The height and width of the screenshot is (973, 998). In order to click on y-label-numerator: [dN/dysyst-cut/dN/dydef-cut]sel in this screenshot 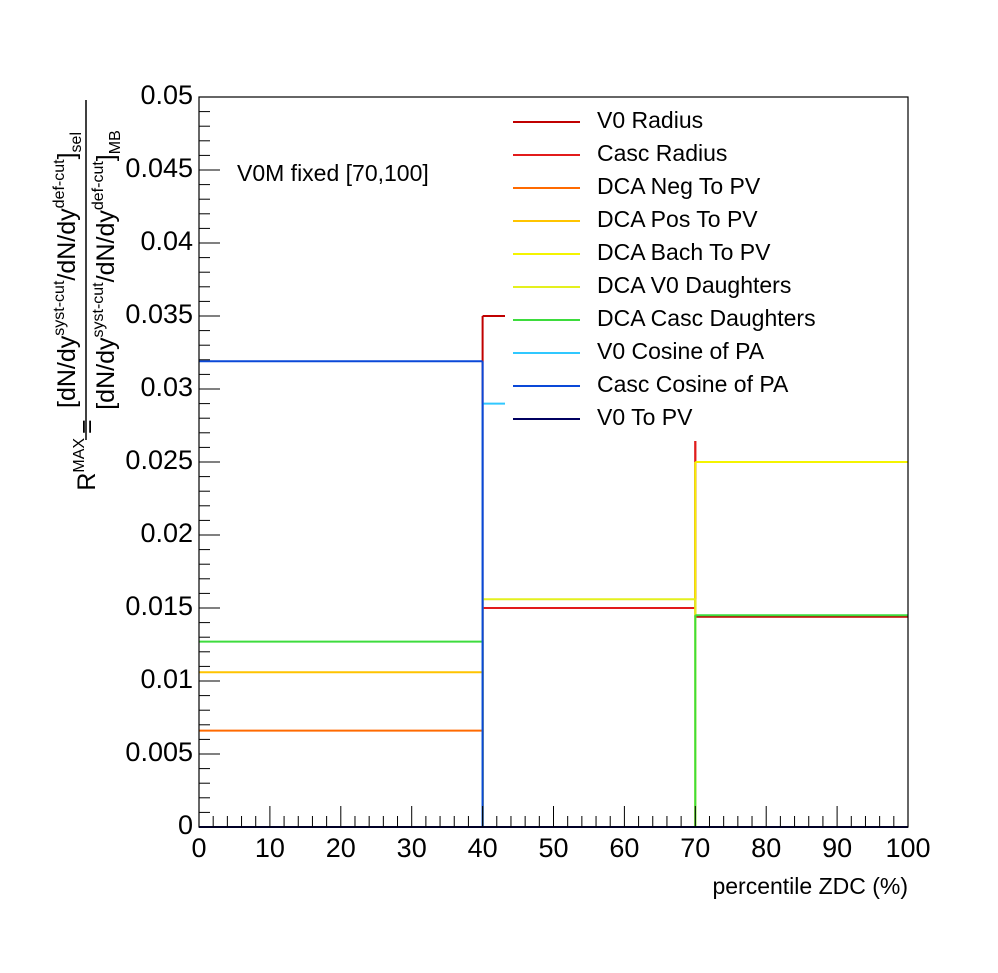, I will do `click(68, 270)`.